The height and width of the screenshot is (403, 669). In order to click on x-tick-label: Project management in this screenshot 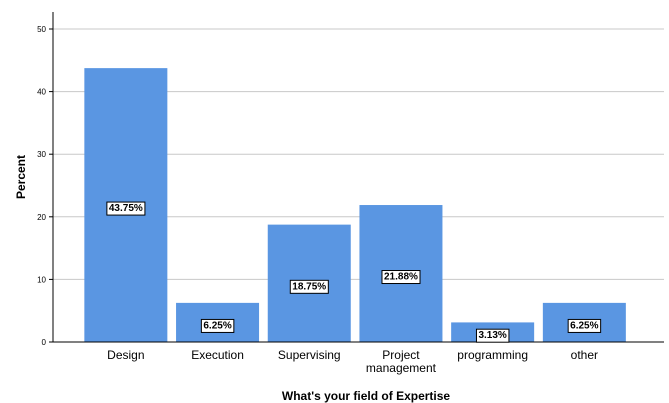, I will do `click(401, 361)`.